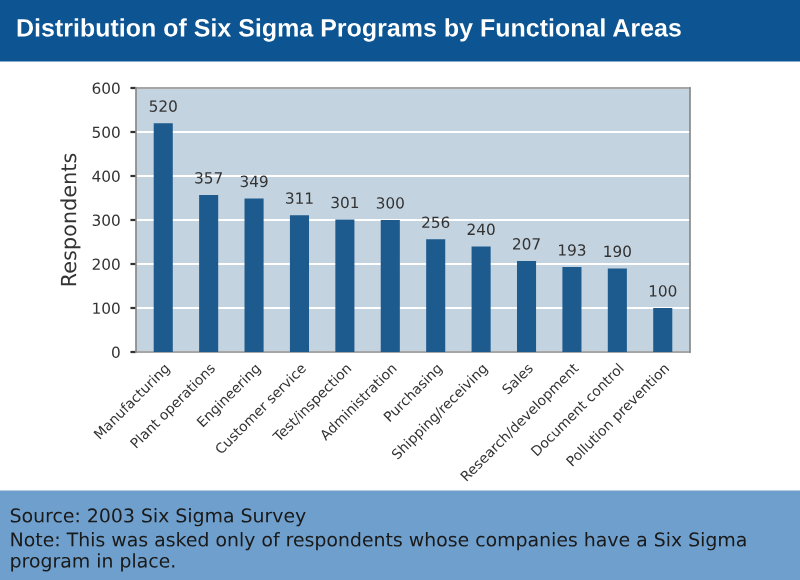  I want to click on y-axis-title: Respondents, so click(70, 219).